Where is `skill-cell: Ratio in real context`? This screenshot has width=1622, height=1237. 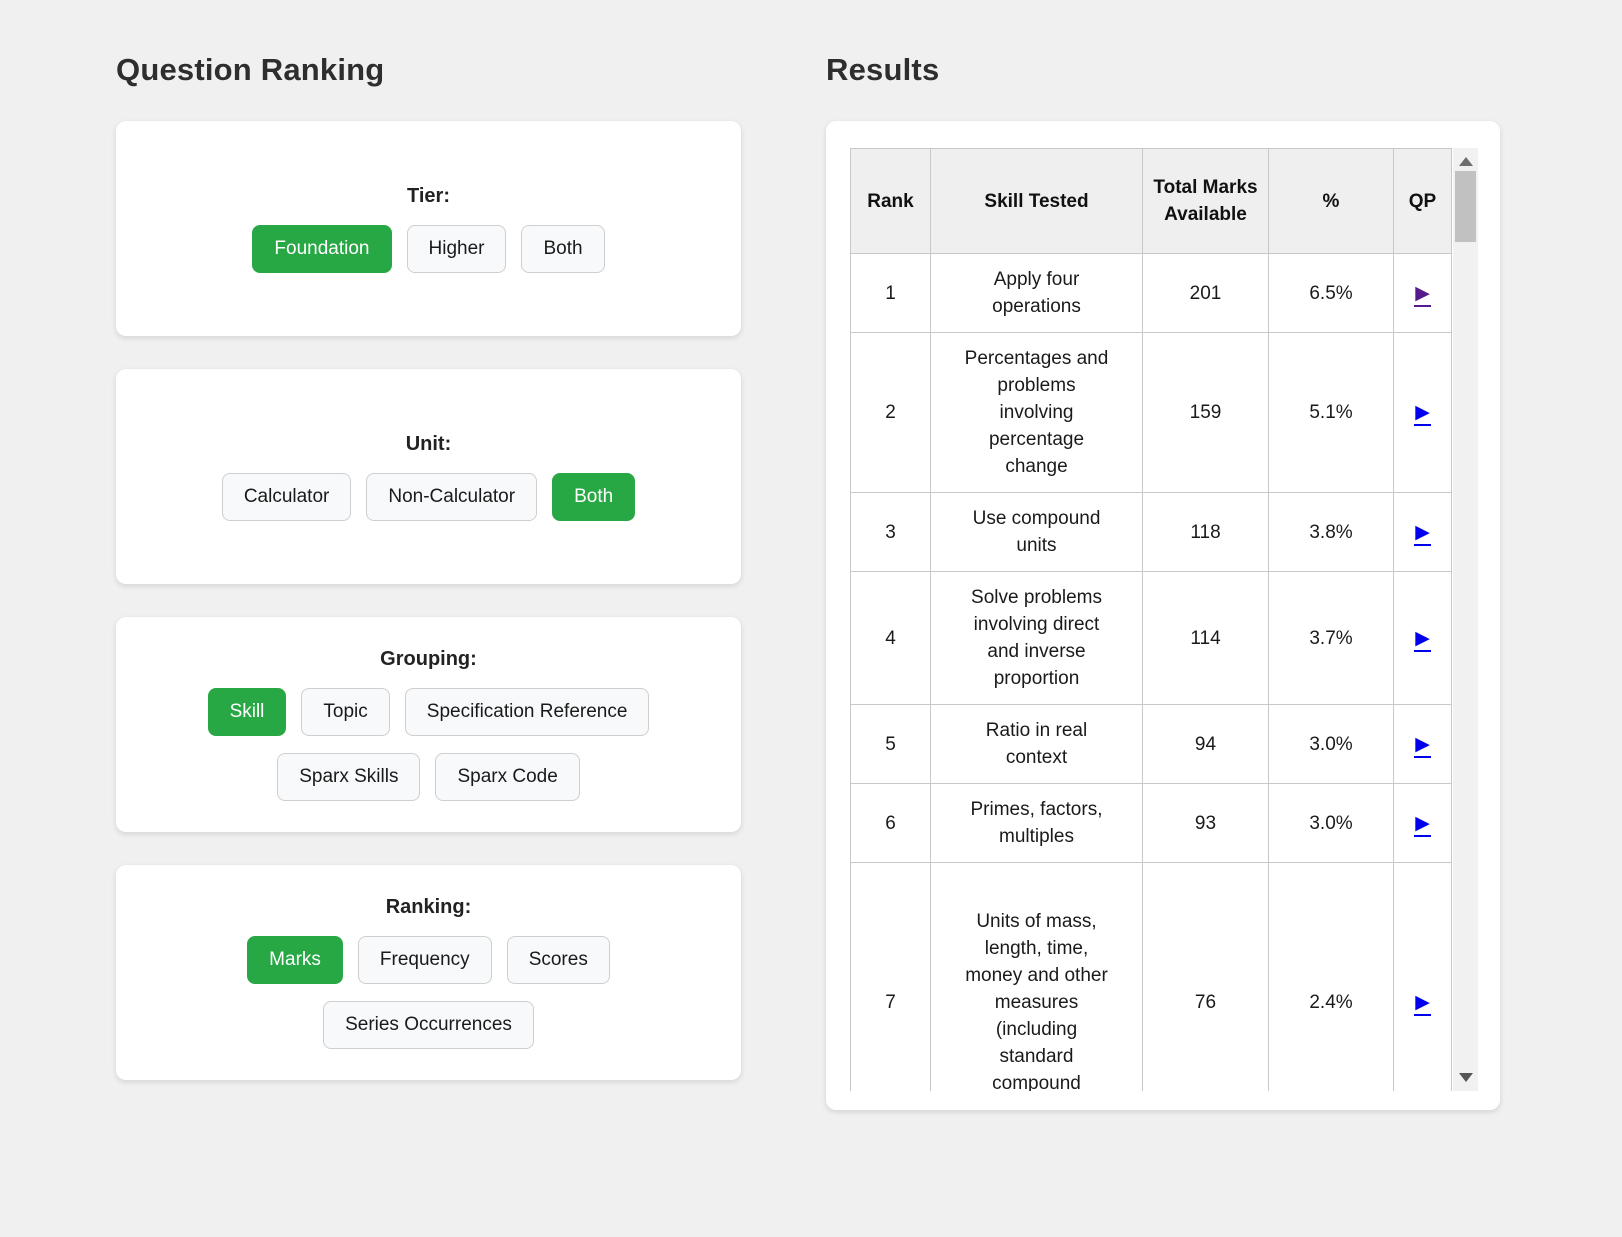 skill-cell: Ratio in real context is located at coordinates (1036, 744).